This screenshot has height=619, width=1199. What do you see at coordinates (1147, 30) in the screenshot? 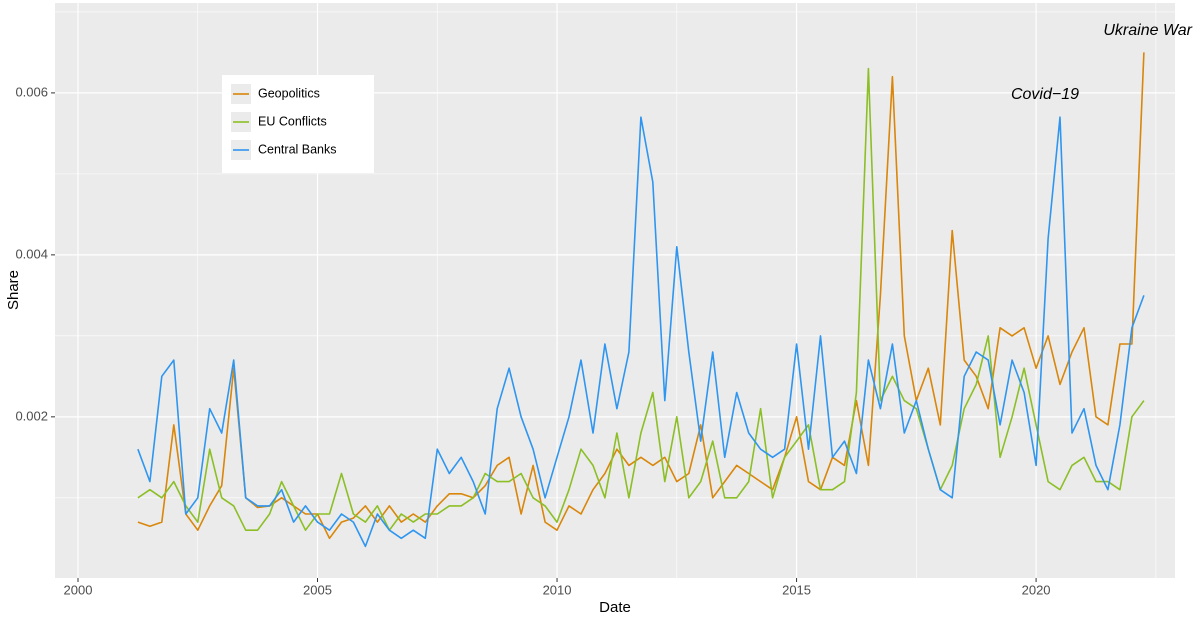
I see `annotation: Ukraine War` at bounding box center [1147, 30].